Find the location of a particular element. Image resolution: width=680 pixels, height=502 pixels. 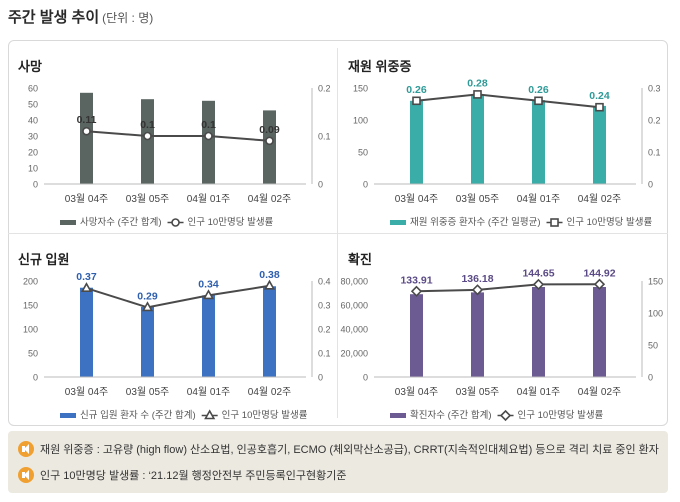

page-title-text: 주간 발생 추이 is located at coordinates (54, 17).